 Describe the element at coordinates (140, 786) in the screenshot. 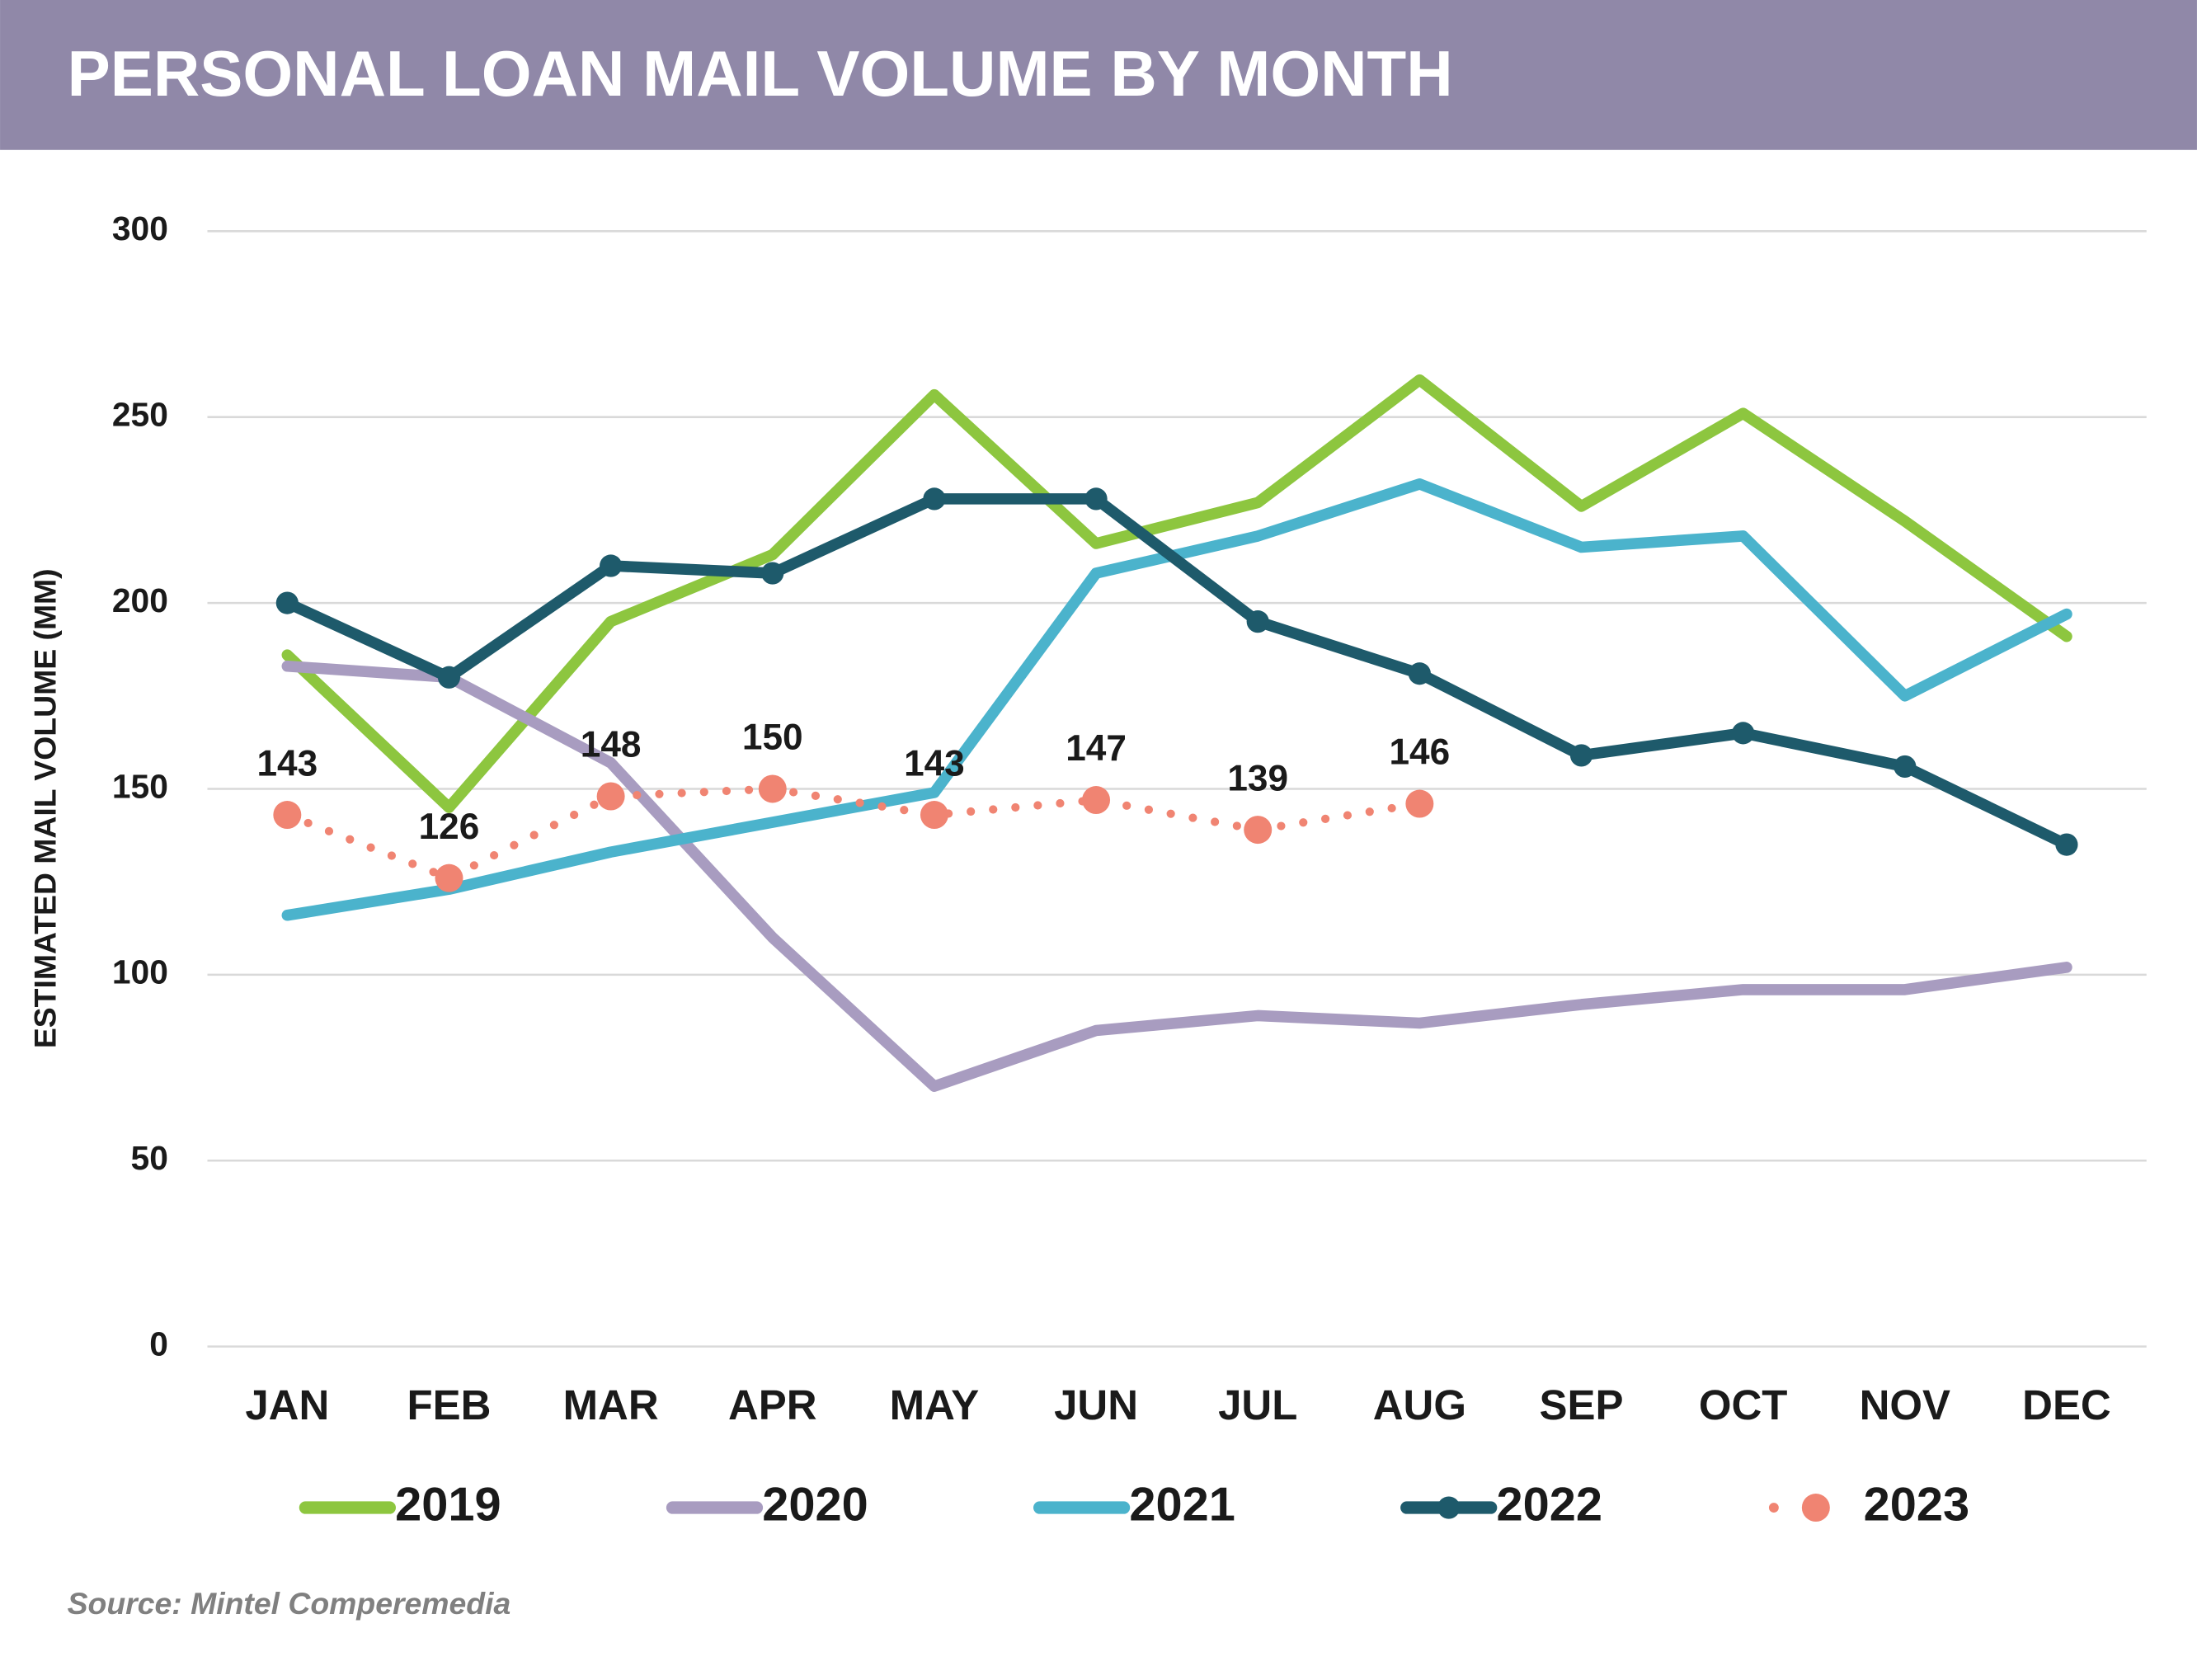

I see `y-tick-label: 150` at that location.